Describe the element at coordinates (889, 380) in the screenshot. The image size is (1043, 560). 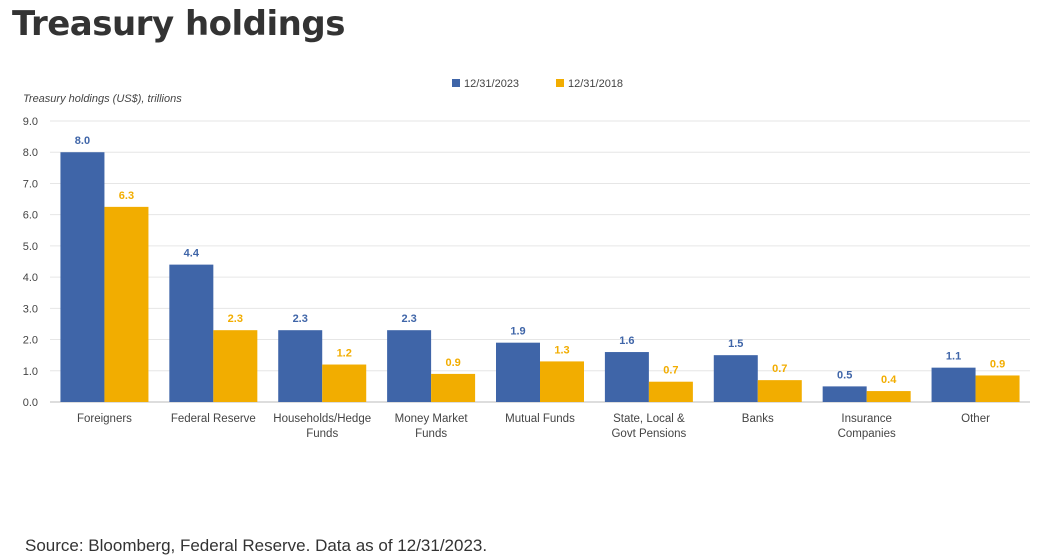
I see `data-label: 0.4` at that location.